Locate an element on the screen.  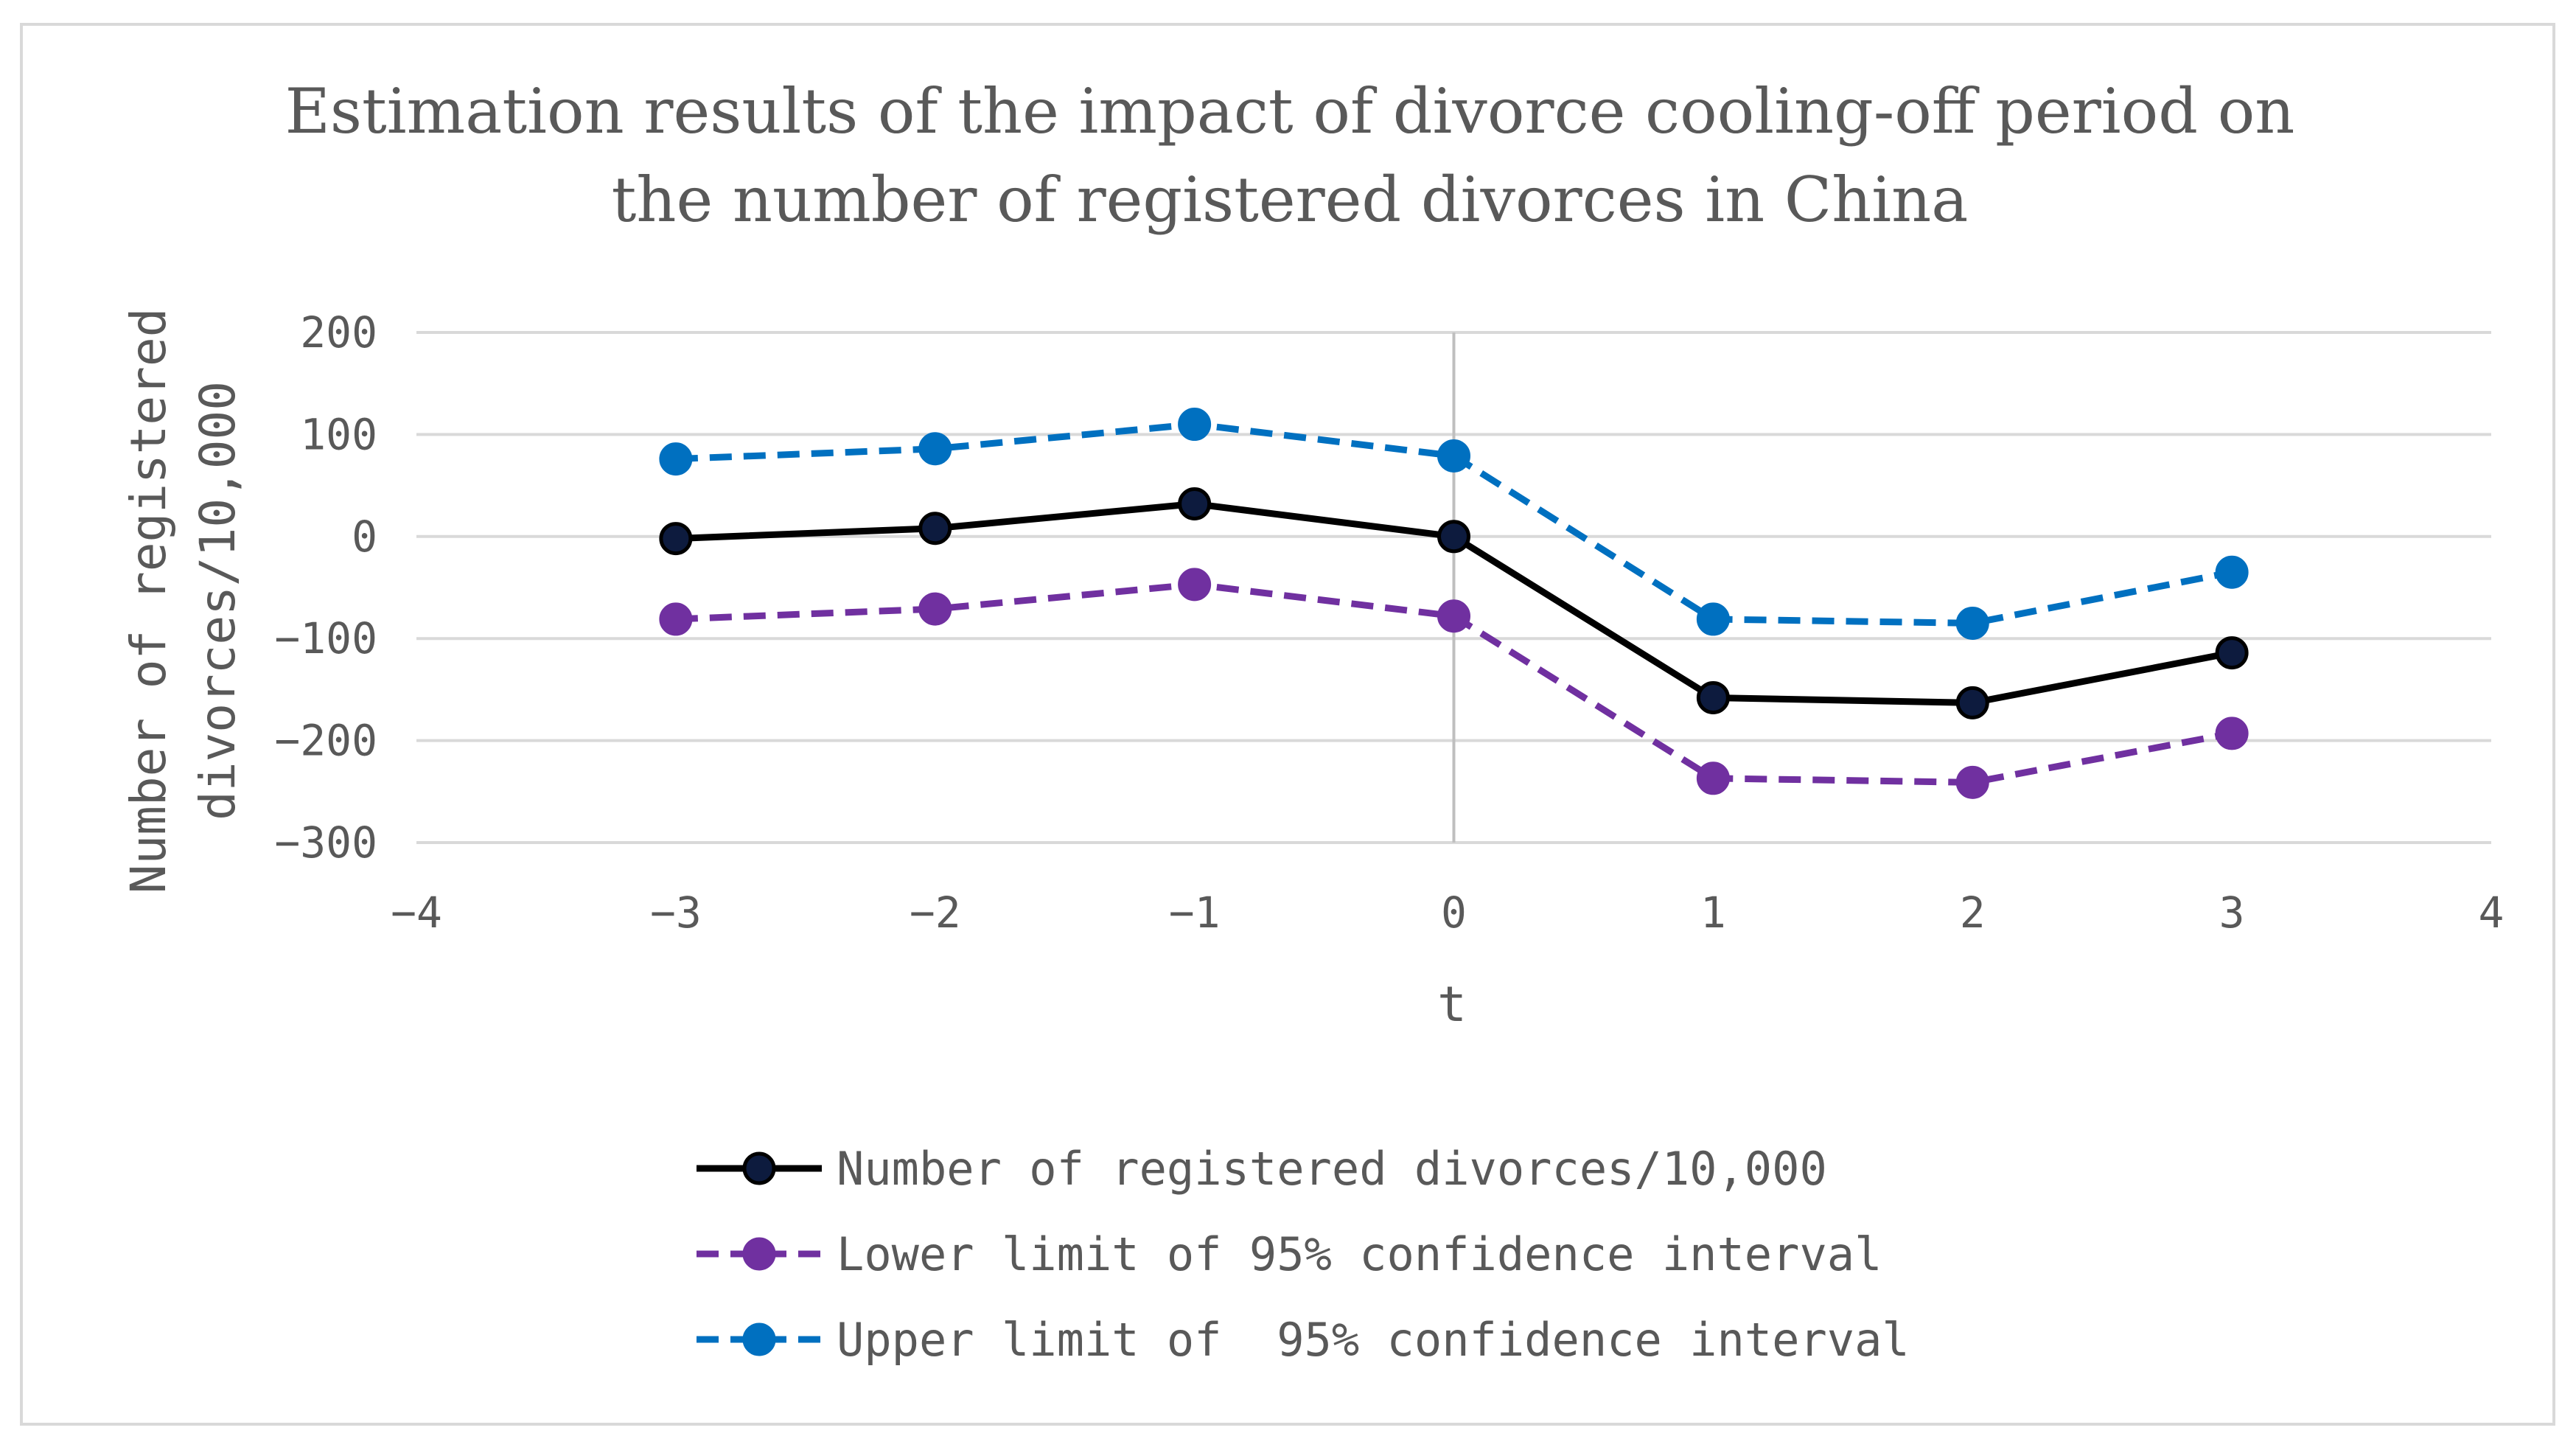
x-axis-title: t is located at coordinates (1452, 1005).